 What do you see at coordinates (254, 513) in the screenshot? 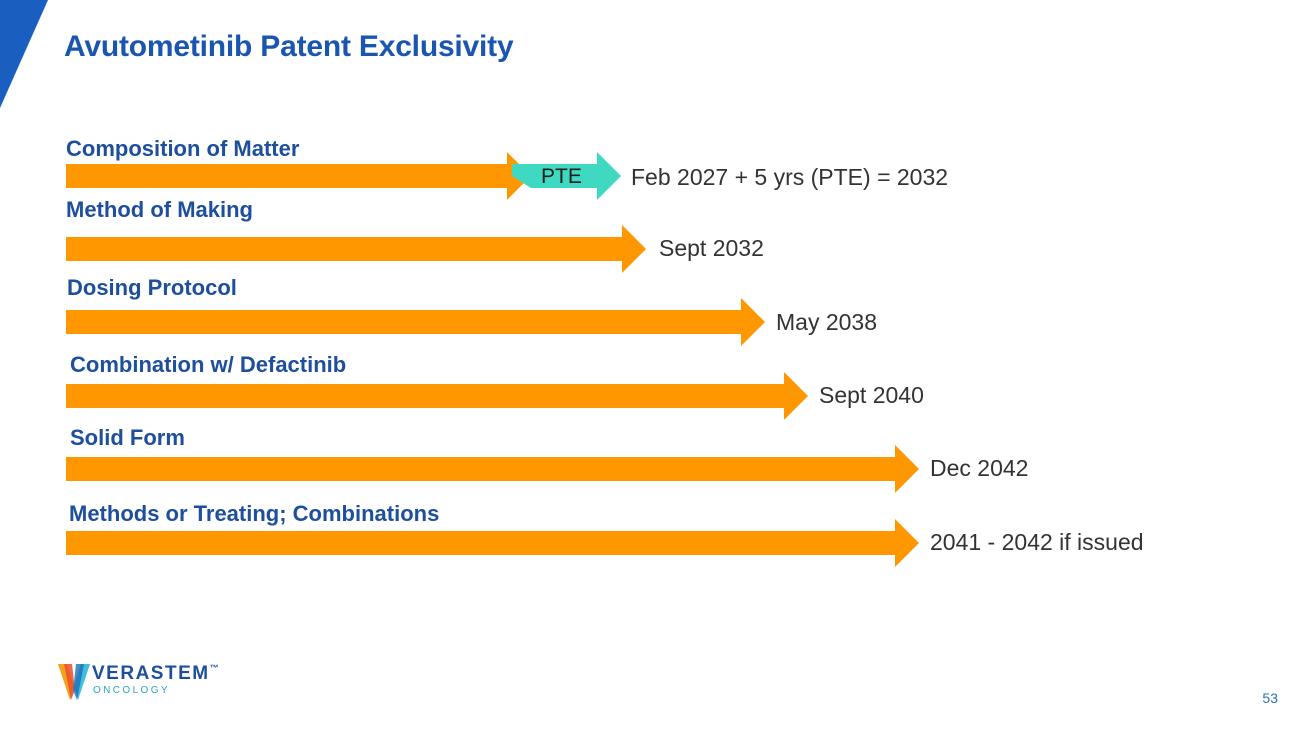
I see `row-label-methods-treating: Methods or Treating; Combinations` at bounding box center [254, 513].